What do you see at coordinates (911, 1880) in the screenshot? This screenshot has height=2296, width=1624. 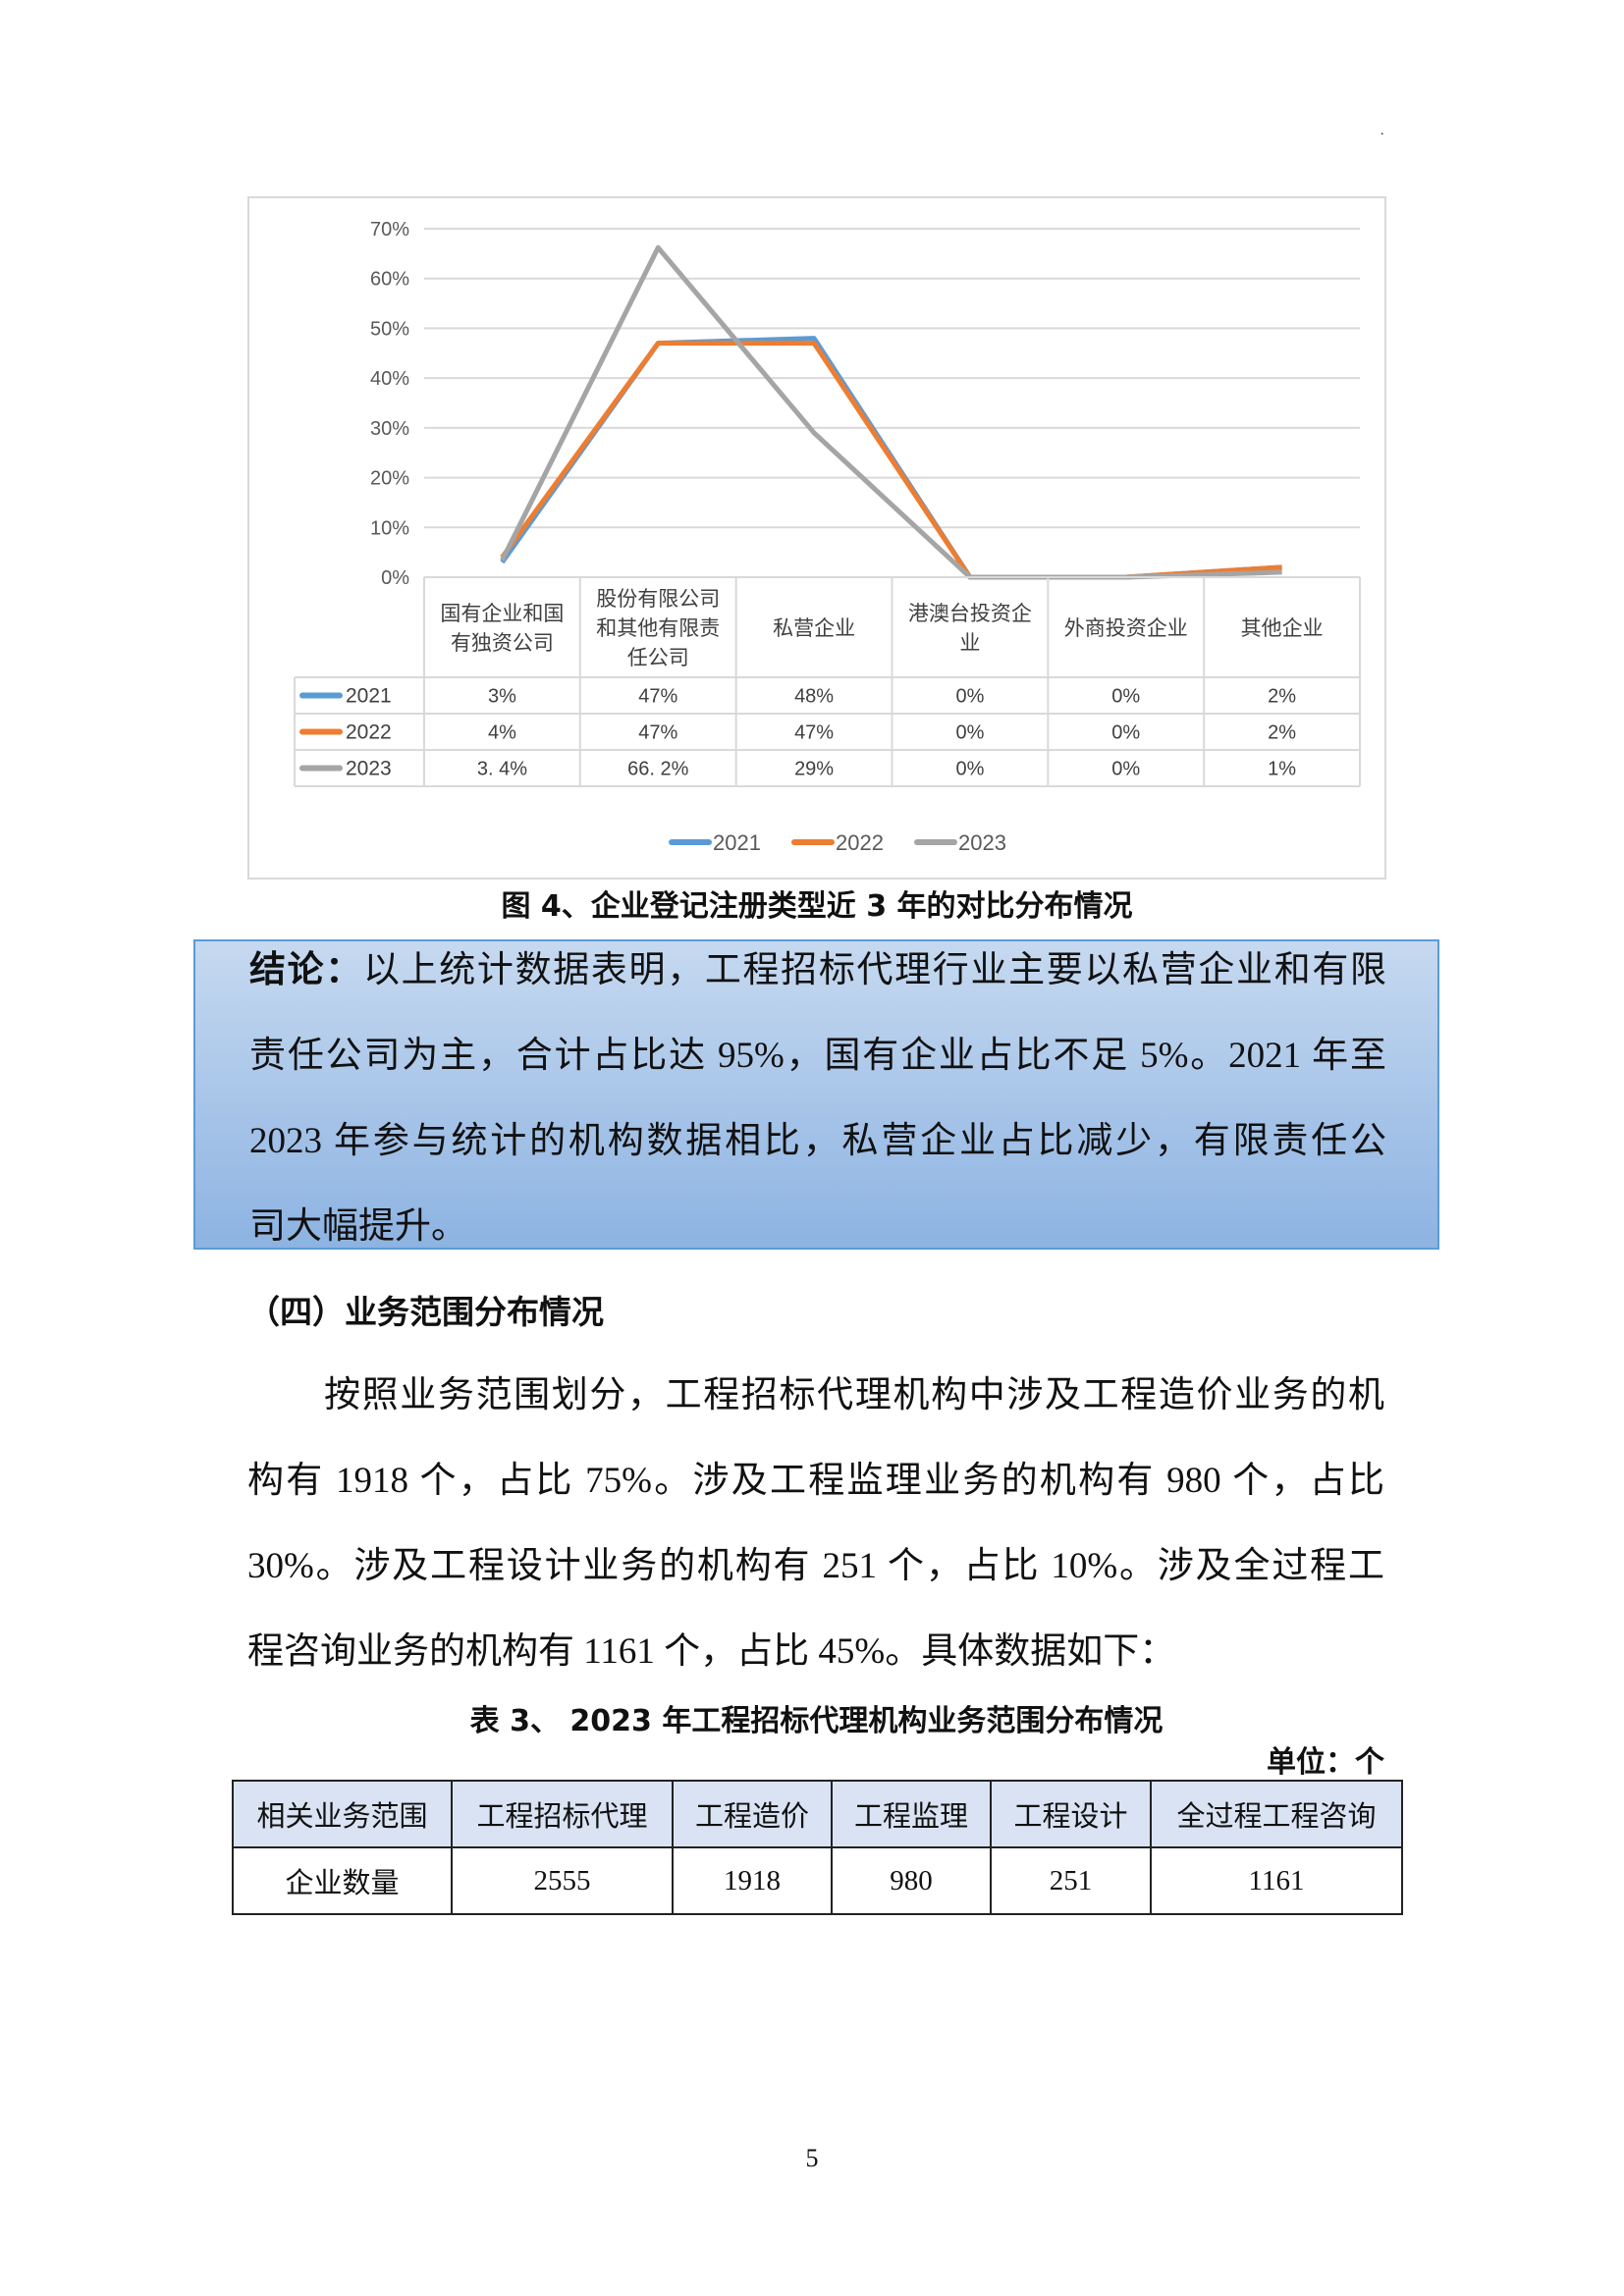 I see `table-cell: 980` at bounding box center [911, 1880].